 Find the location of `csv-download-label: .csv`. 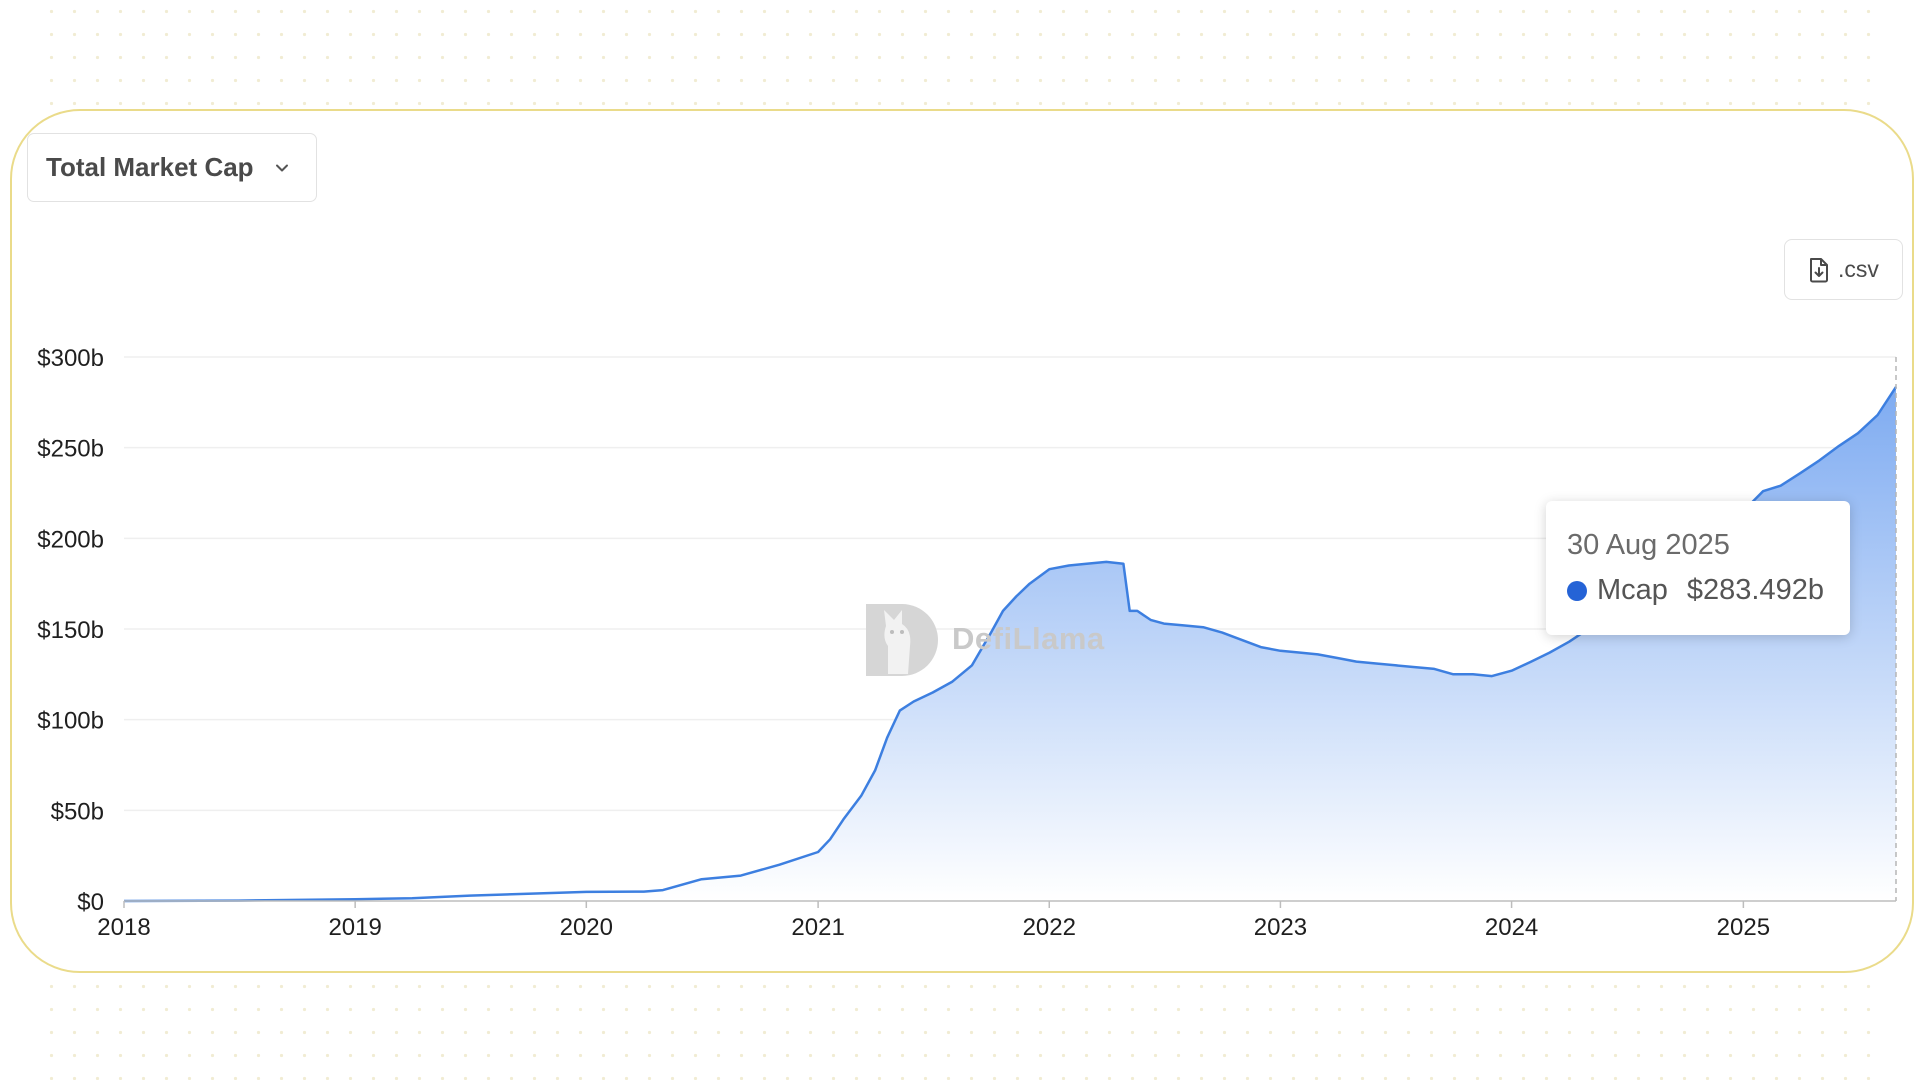

csv-download-label: .csv is located at coordinates (1858, 269).